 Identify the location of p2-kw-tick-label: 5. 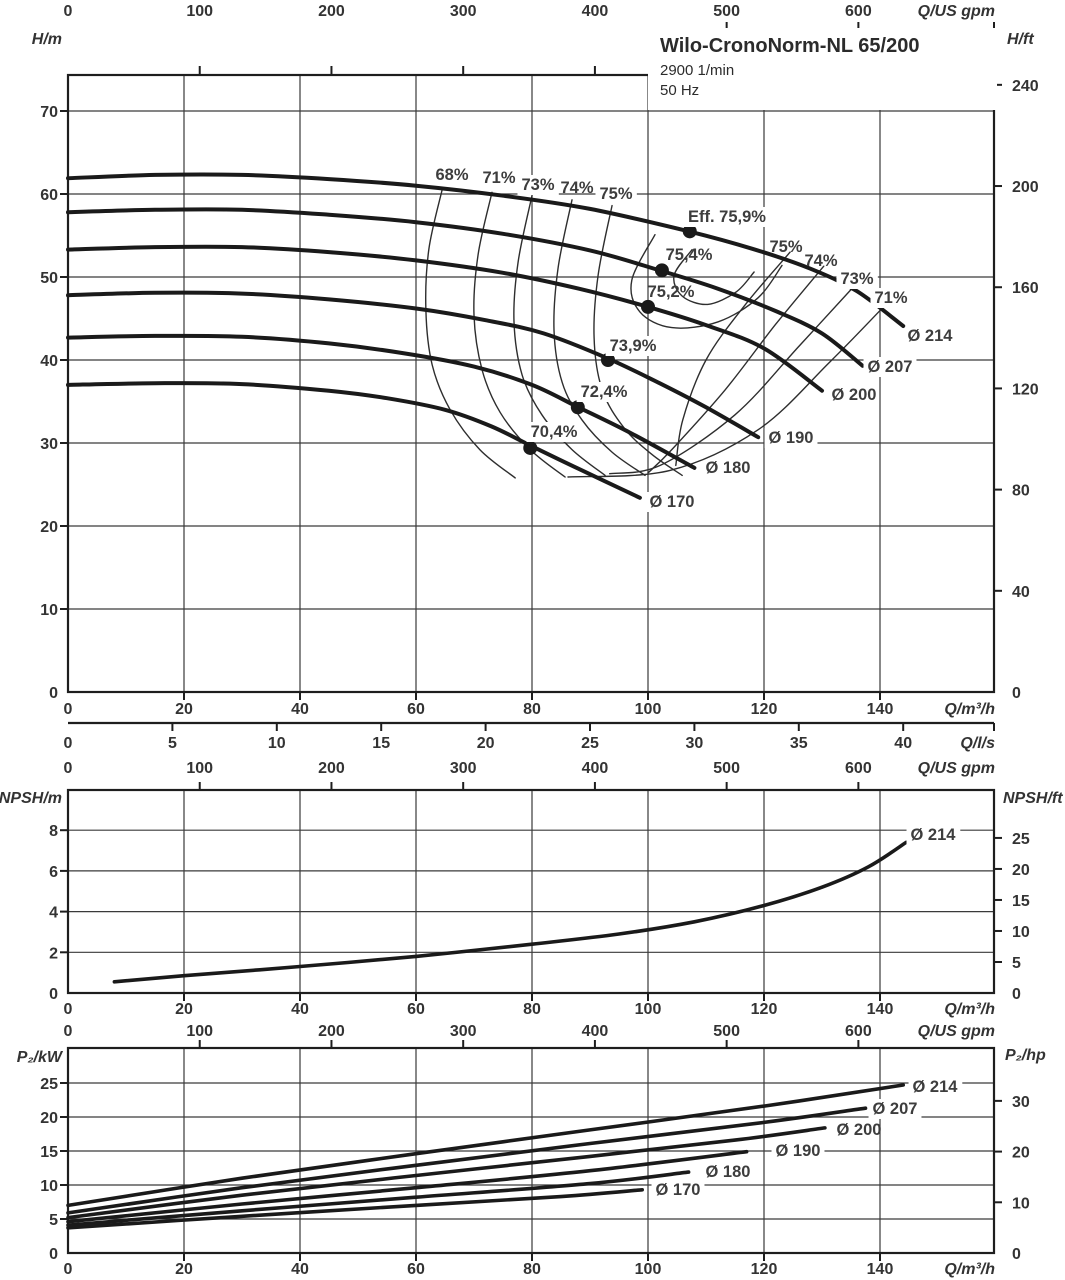
(53, 1220).